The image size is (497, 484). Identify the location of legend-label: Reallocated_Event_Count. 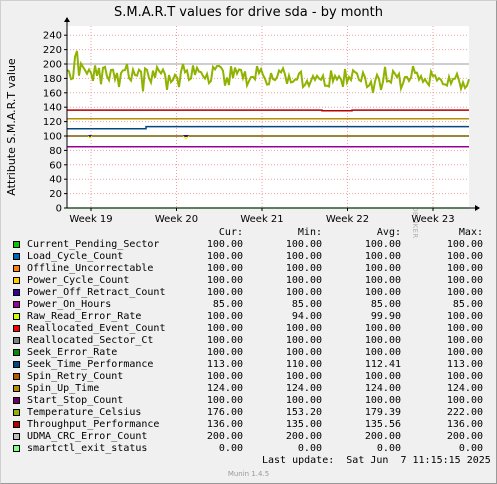
(96, 328).